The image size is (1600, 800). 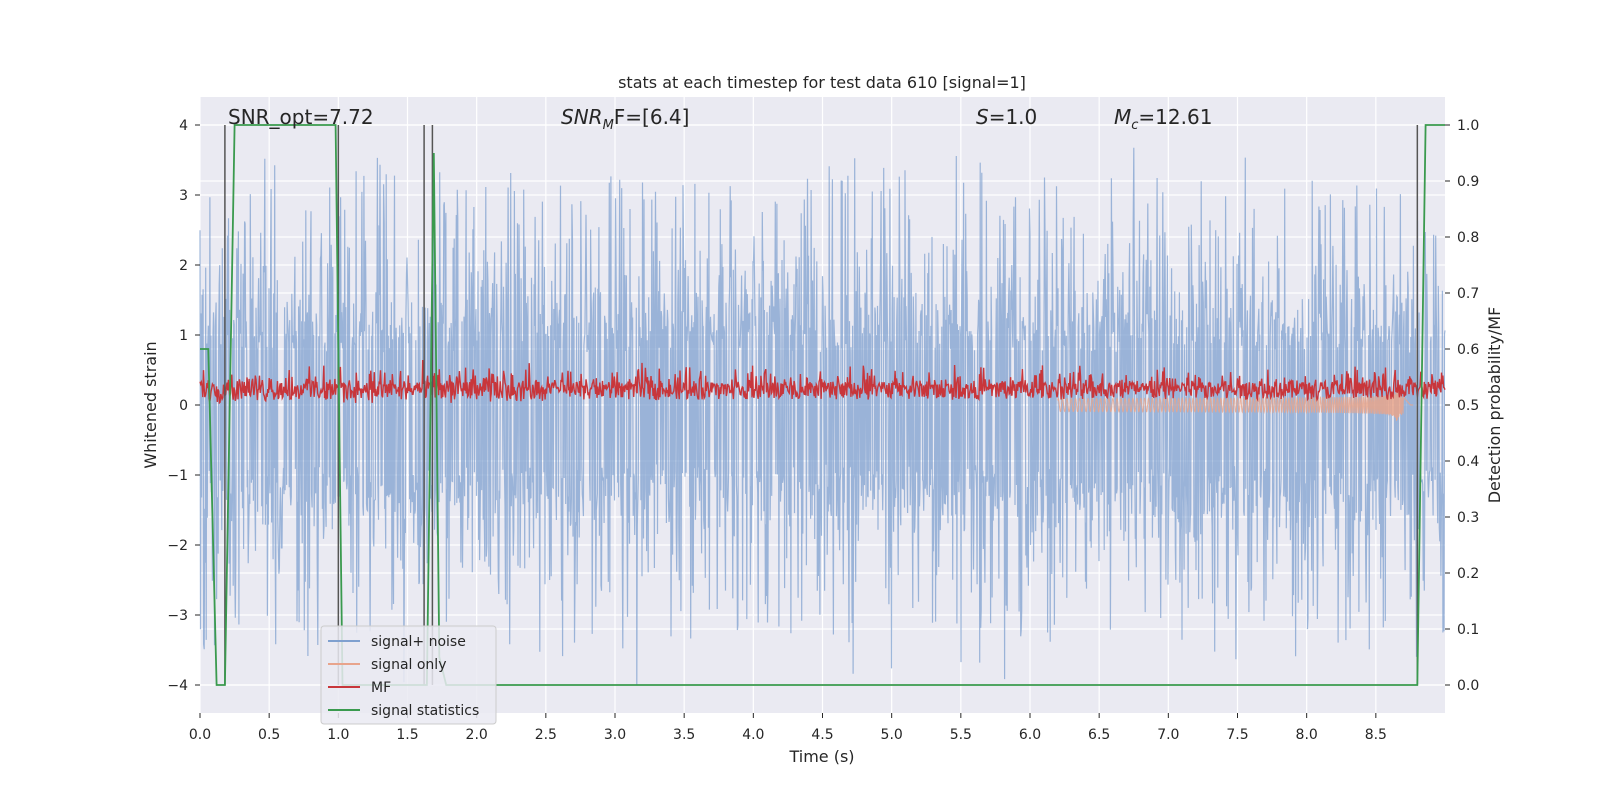 I want to click on x-tick-label: 1.0, so click(x=338, y=735).